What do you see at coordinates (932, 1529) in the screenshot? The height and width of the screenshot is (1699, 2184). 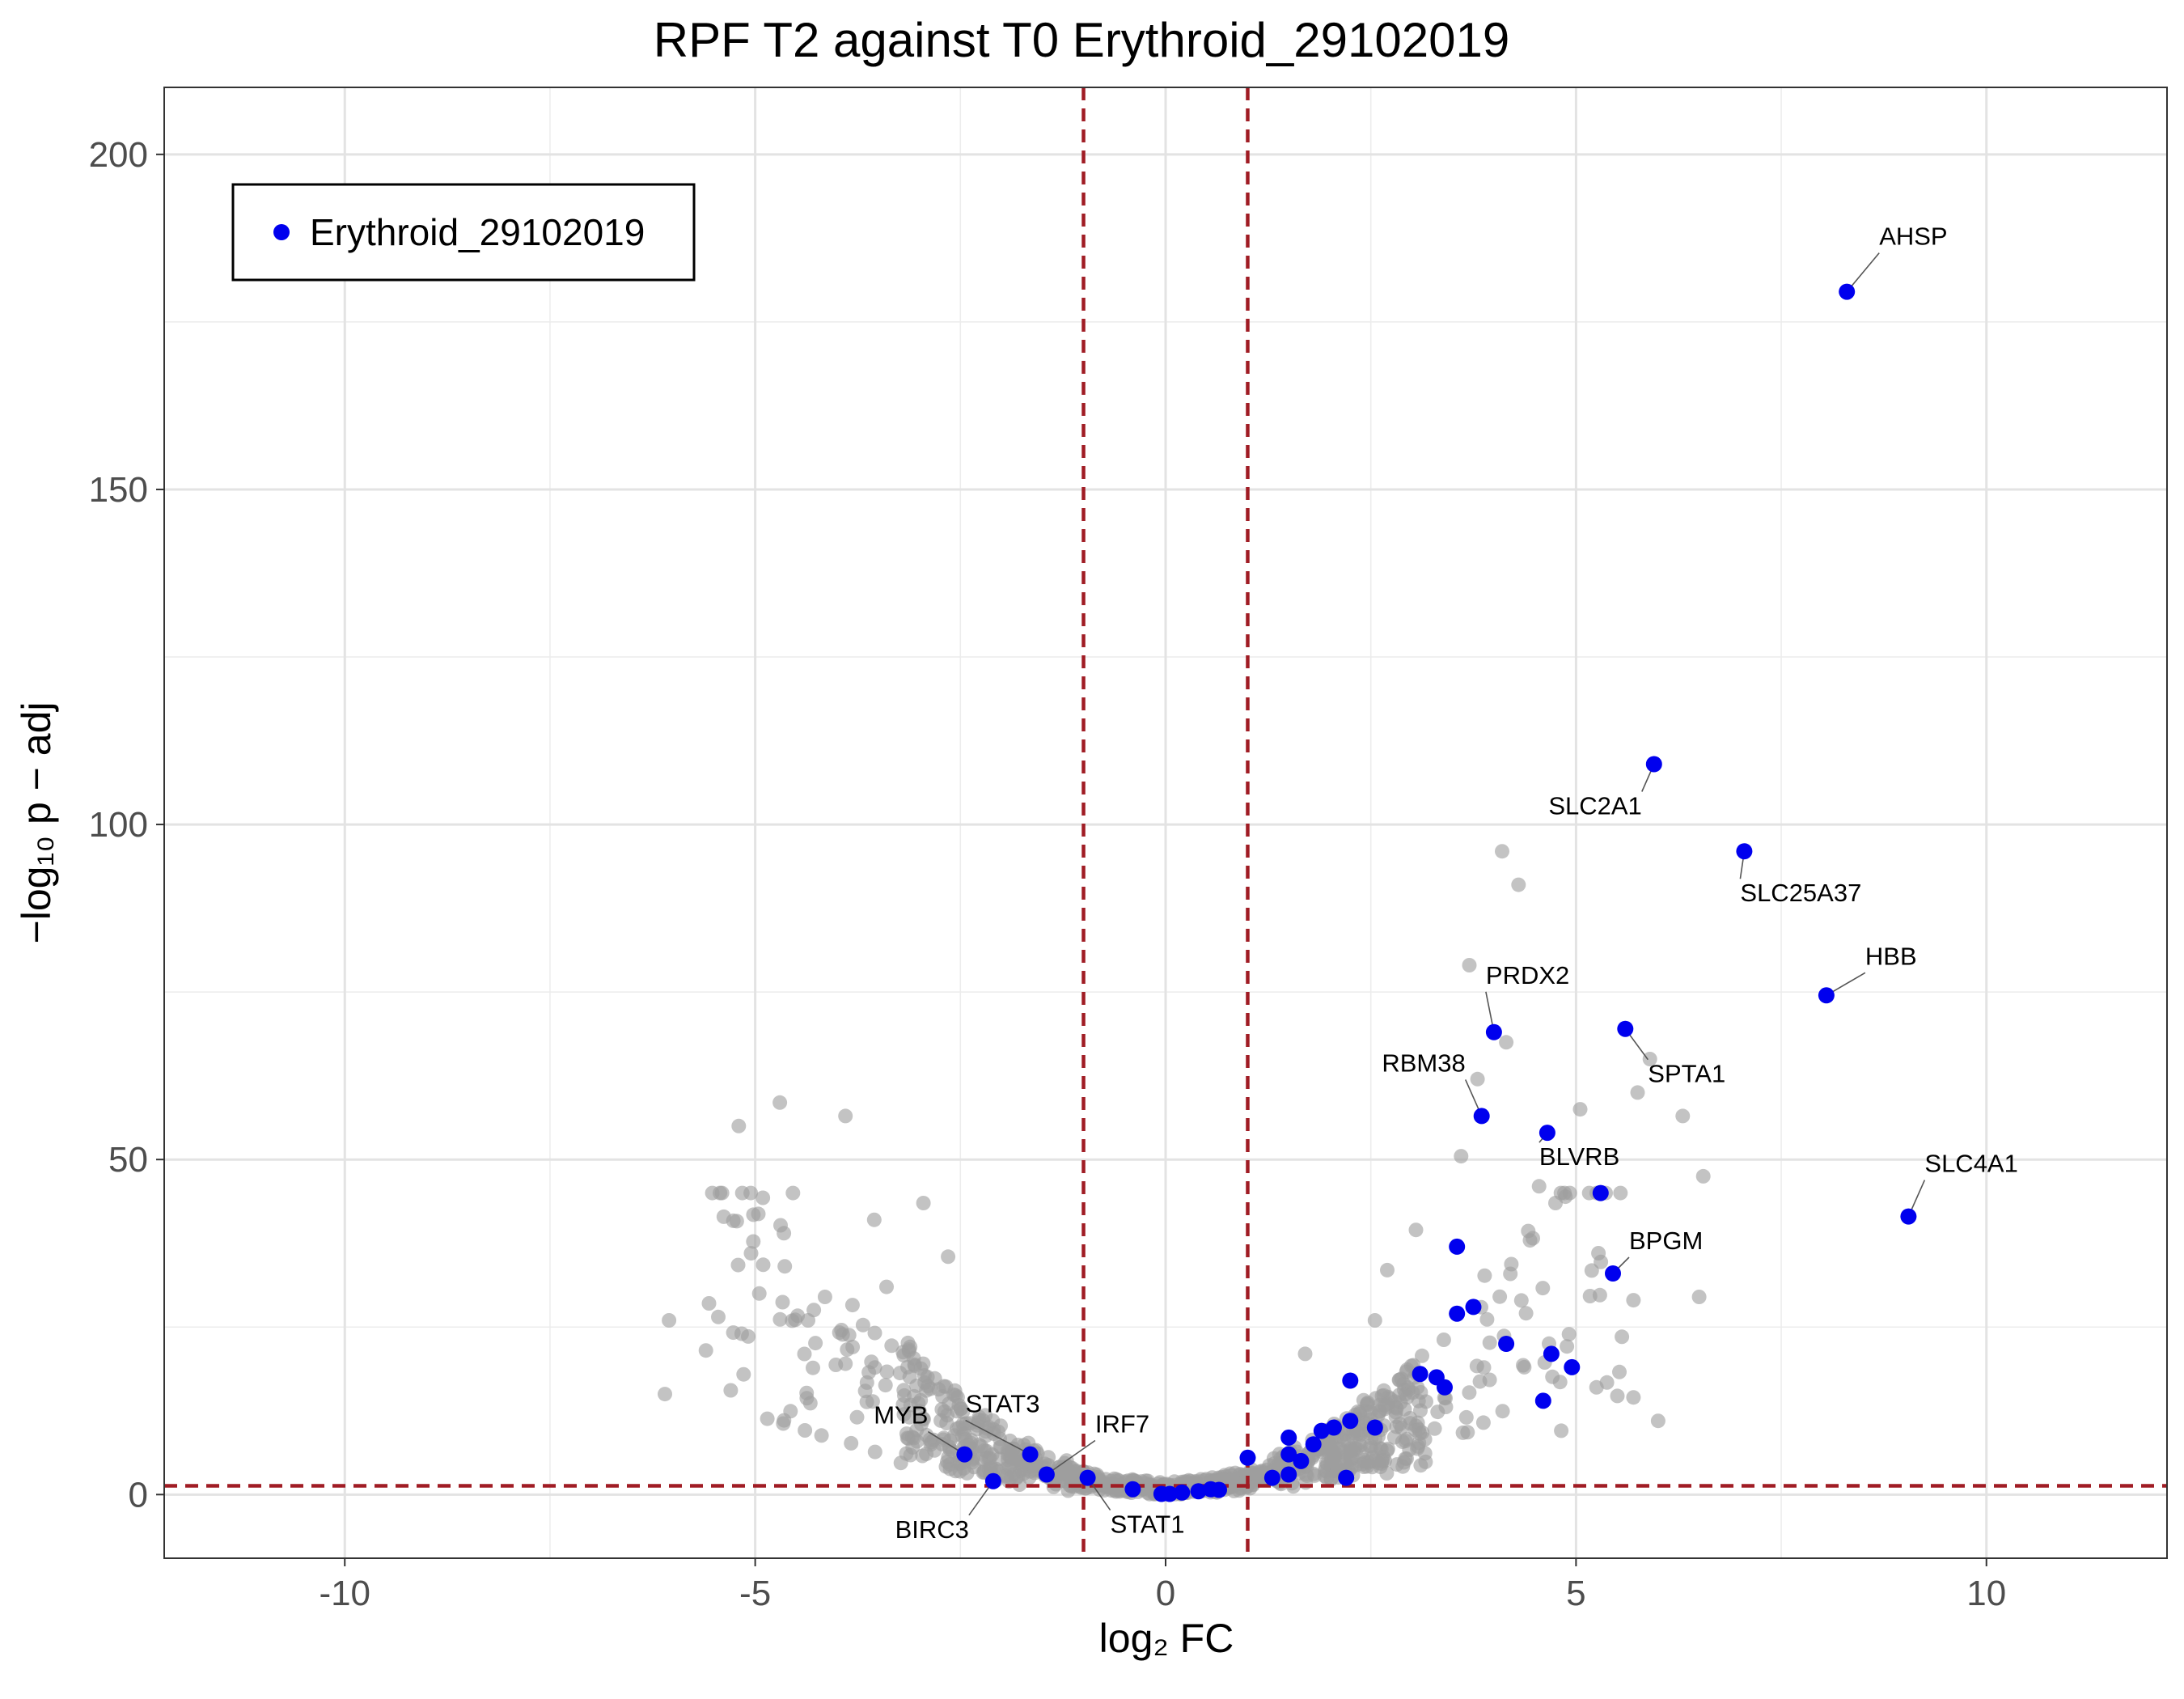 I see `gene-label-birc3: BIRC3` at bounding box center [932, 1529].